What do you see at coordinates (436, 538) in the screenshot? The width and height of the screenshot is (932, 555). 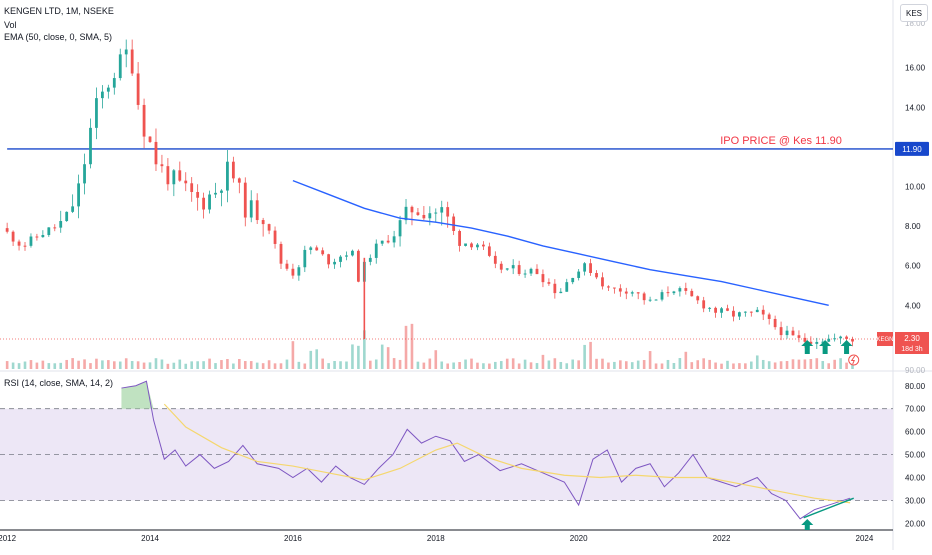 I see `time-tick-label: 2018` at bounding box center [436, 538].